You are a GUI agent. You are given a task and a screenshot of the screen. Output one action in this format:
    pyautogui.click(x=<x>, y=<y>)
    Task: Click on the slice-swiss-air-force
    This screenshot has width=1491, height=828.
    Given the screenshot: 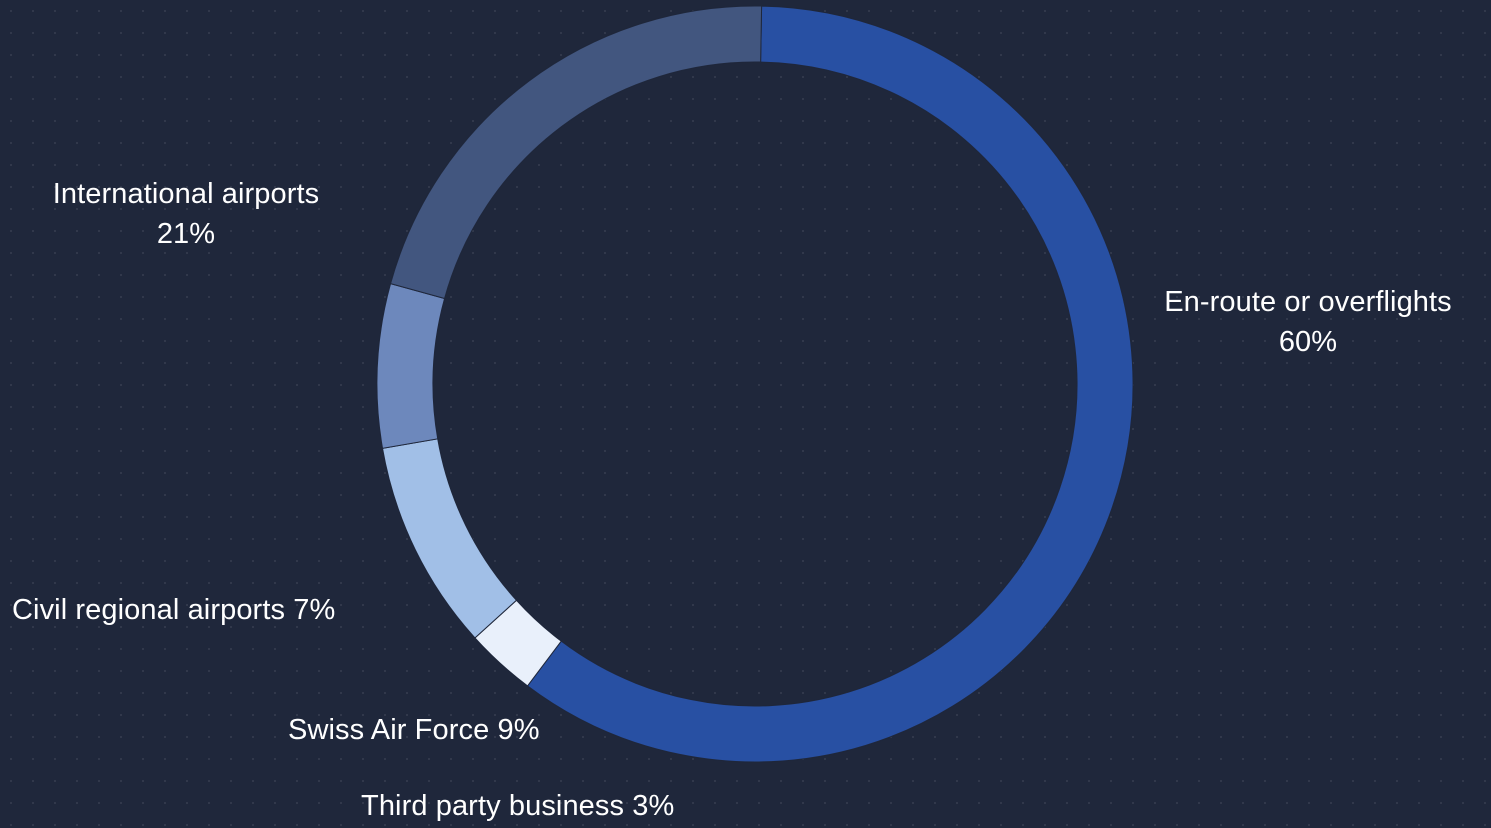 What is the action you would take?
    pyautogui.click(x=449, y=538)
    